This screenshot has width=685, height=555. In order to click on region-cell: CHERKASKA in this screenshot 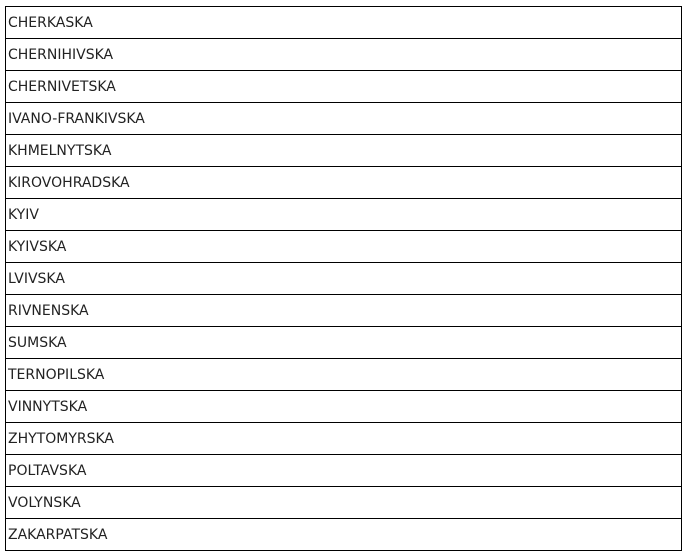, I will do `click(343, 22)`.